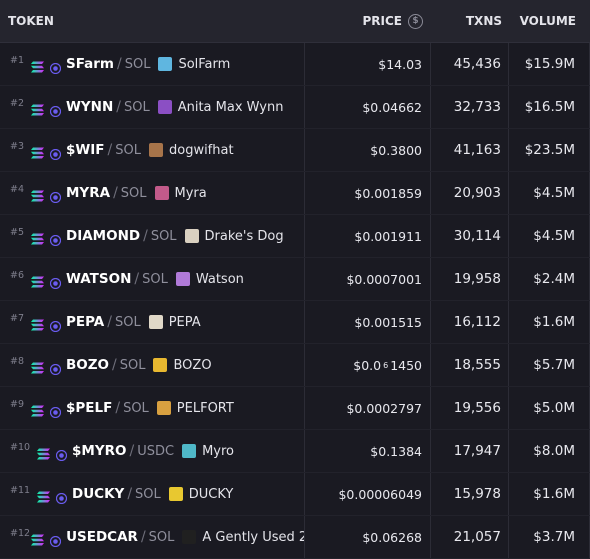 The image size is (590, 559). I want to click on txns-cell: 45,436, so click(470, 64).